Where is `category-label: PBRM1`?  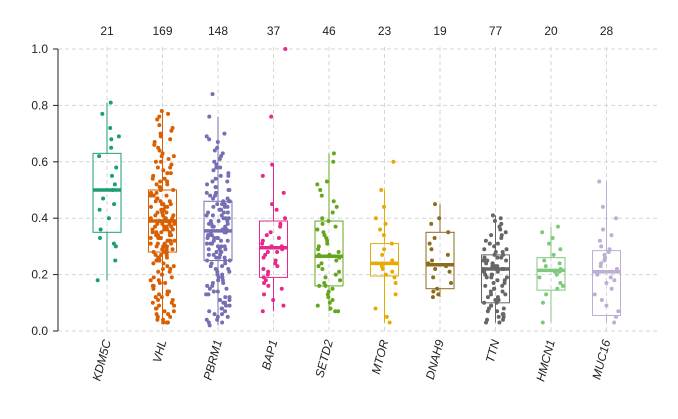 category-label: PBRM1 is located at coordinates (213, 360).